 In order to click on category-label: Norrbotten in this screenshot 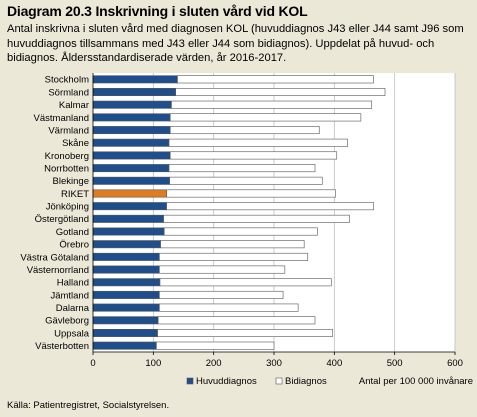, I will do `click(66, 169)`.